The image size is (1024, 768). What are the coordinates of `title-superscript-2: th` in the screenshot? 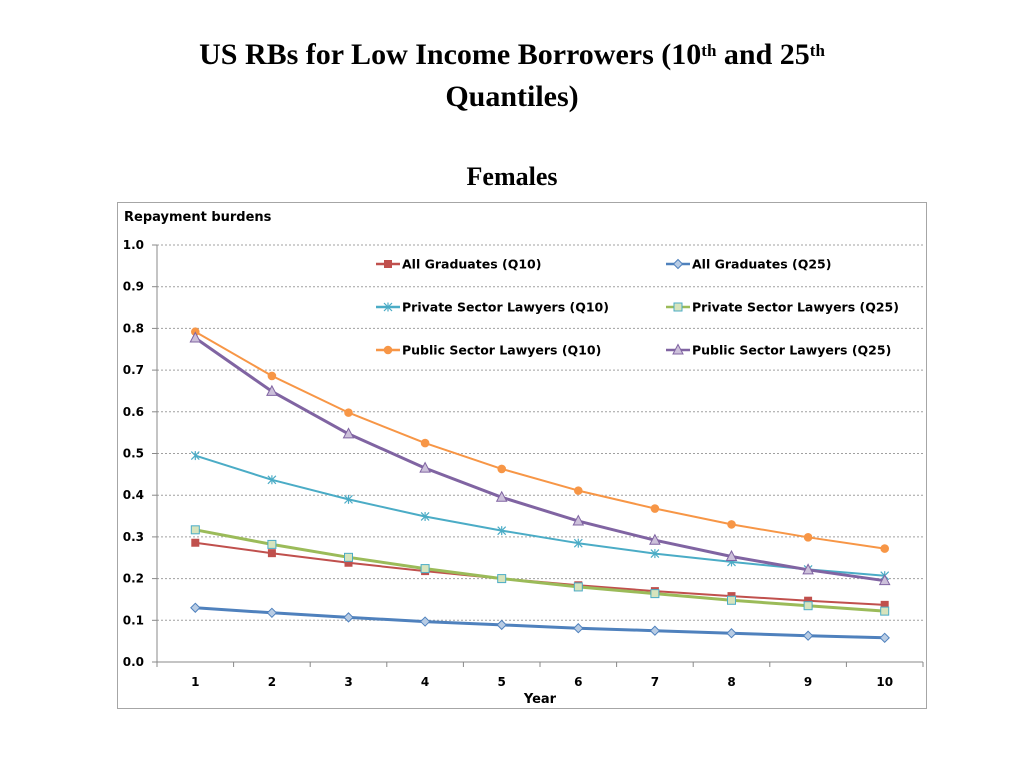 It's located at (817, 50).